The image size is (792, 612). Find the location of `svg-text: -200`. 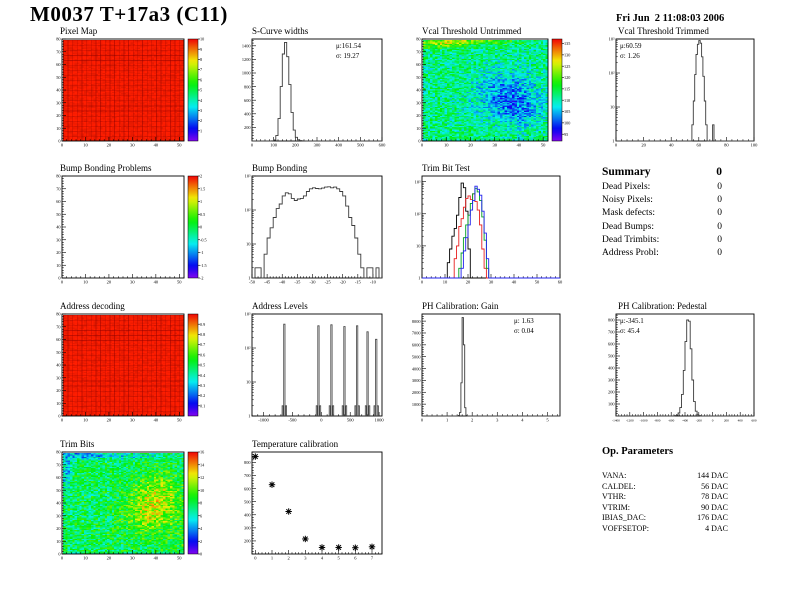

svg-text: -200 is located at coordinates (699, 421).